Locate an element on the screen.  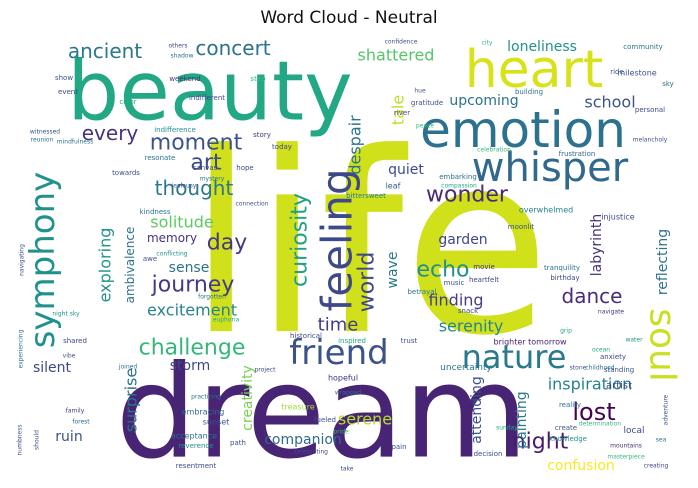
word-city: city is located at coordinates (487, 43).